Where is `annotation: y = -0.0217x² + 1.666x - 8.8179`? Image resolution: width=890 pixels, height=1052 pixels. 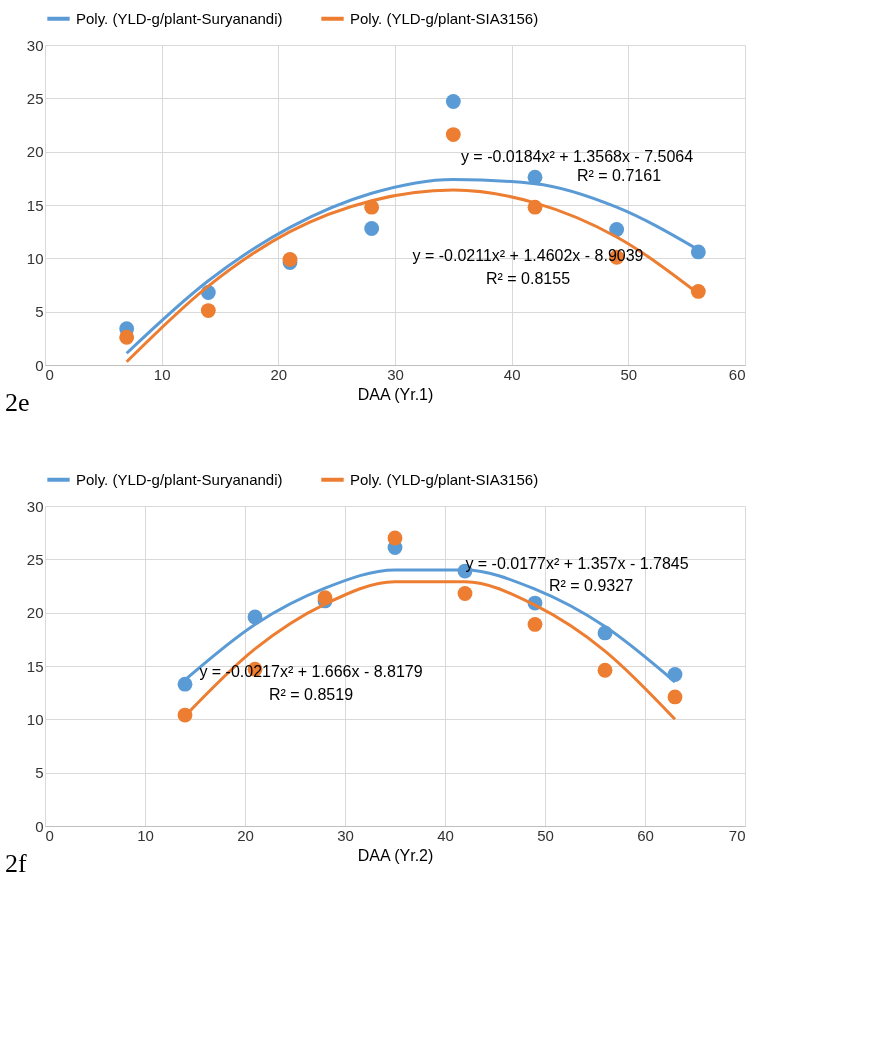
annotation: y = -0.0217x² + 1.666x - 8.8179 is located at coordinates (311, 672).